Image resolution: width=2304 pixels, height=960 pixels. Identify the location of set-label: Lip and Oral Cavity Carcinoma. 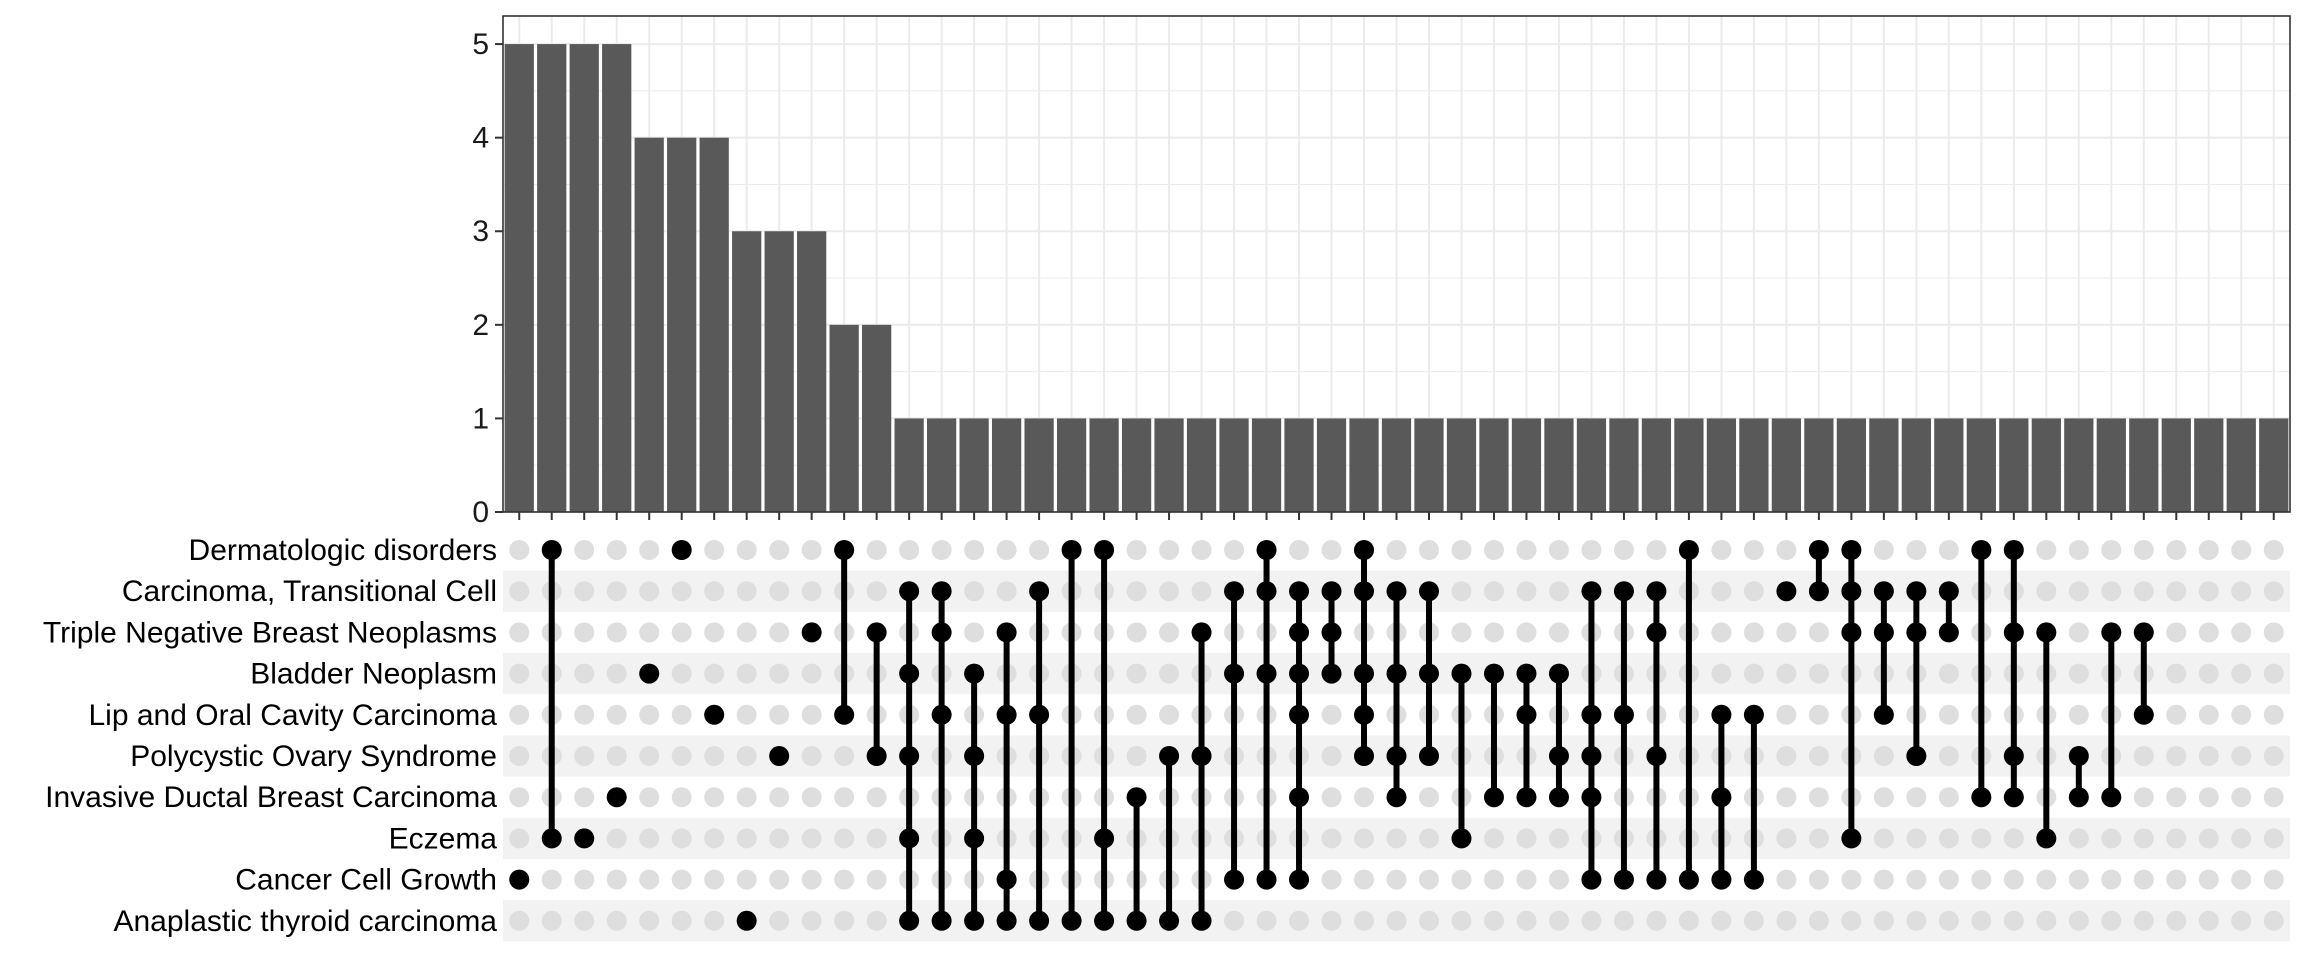
(292, 715).